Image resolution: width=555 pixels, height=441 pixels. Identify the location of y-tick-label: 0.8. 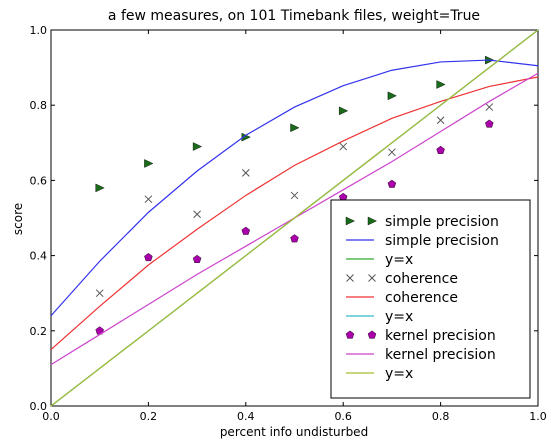
(39, 105).